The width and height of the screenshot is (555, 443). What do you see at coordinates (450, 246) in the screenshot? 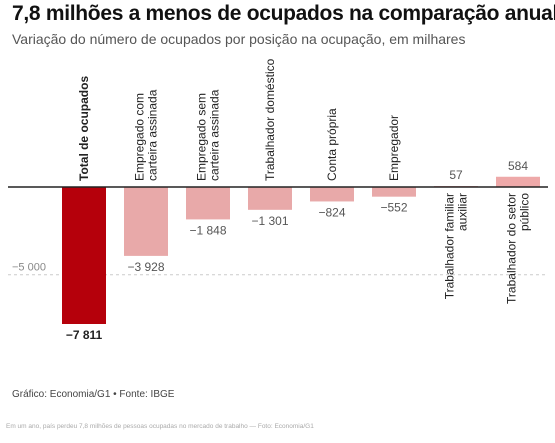
I see `x-tick-label-line: Trabalhador familiar` at bounding box center [450, 246].